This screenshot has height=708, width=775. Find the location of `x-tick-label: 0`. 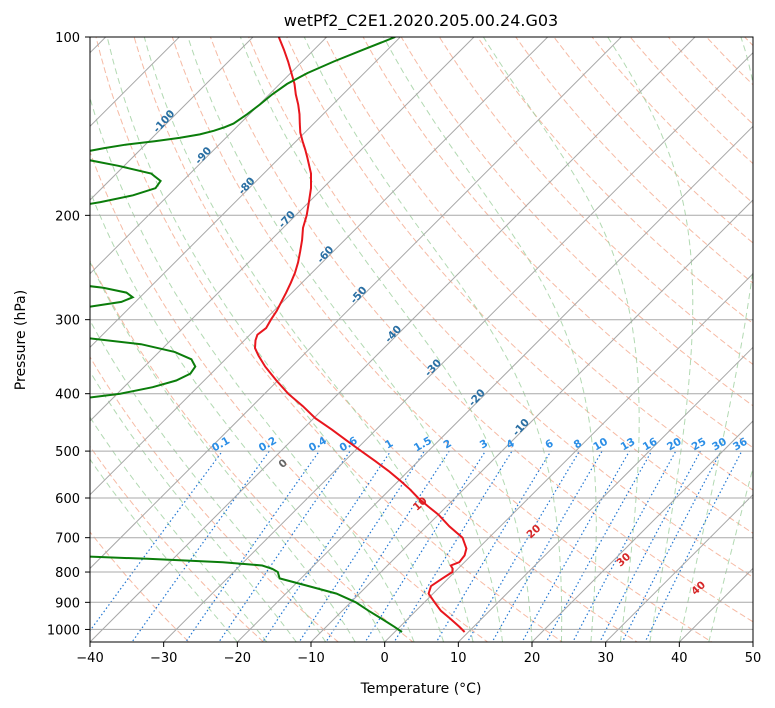

x-tick-label: 0 is located at coordinates (385, 658).